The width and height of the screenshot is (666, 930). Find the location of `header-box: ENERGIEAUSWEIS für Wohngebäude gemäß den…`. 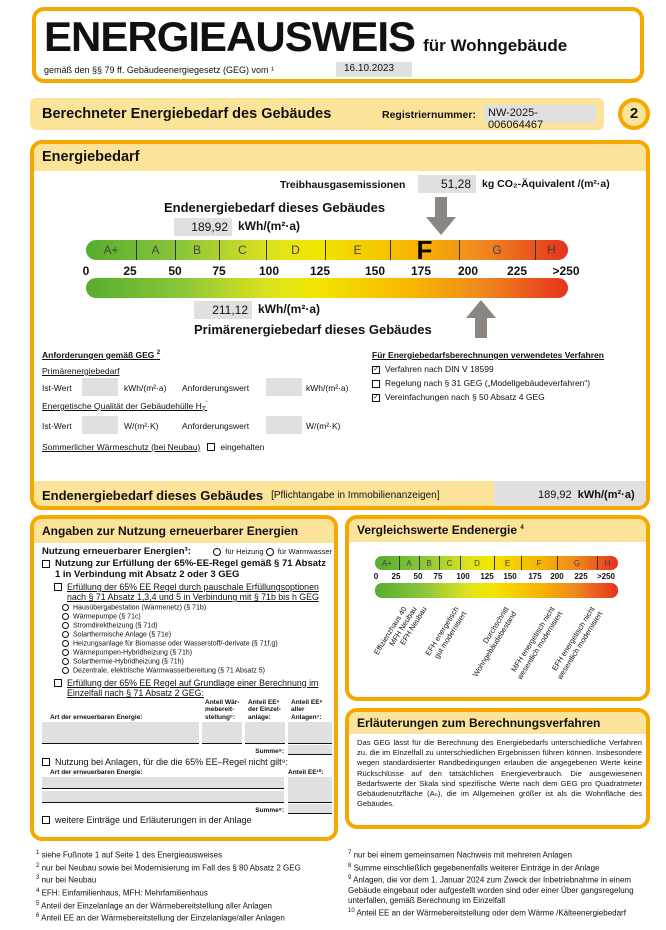

header-box: ENERGIEAUSWEIS für Wohngebäude gemäß den… is located at coordinates (338, 45).